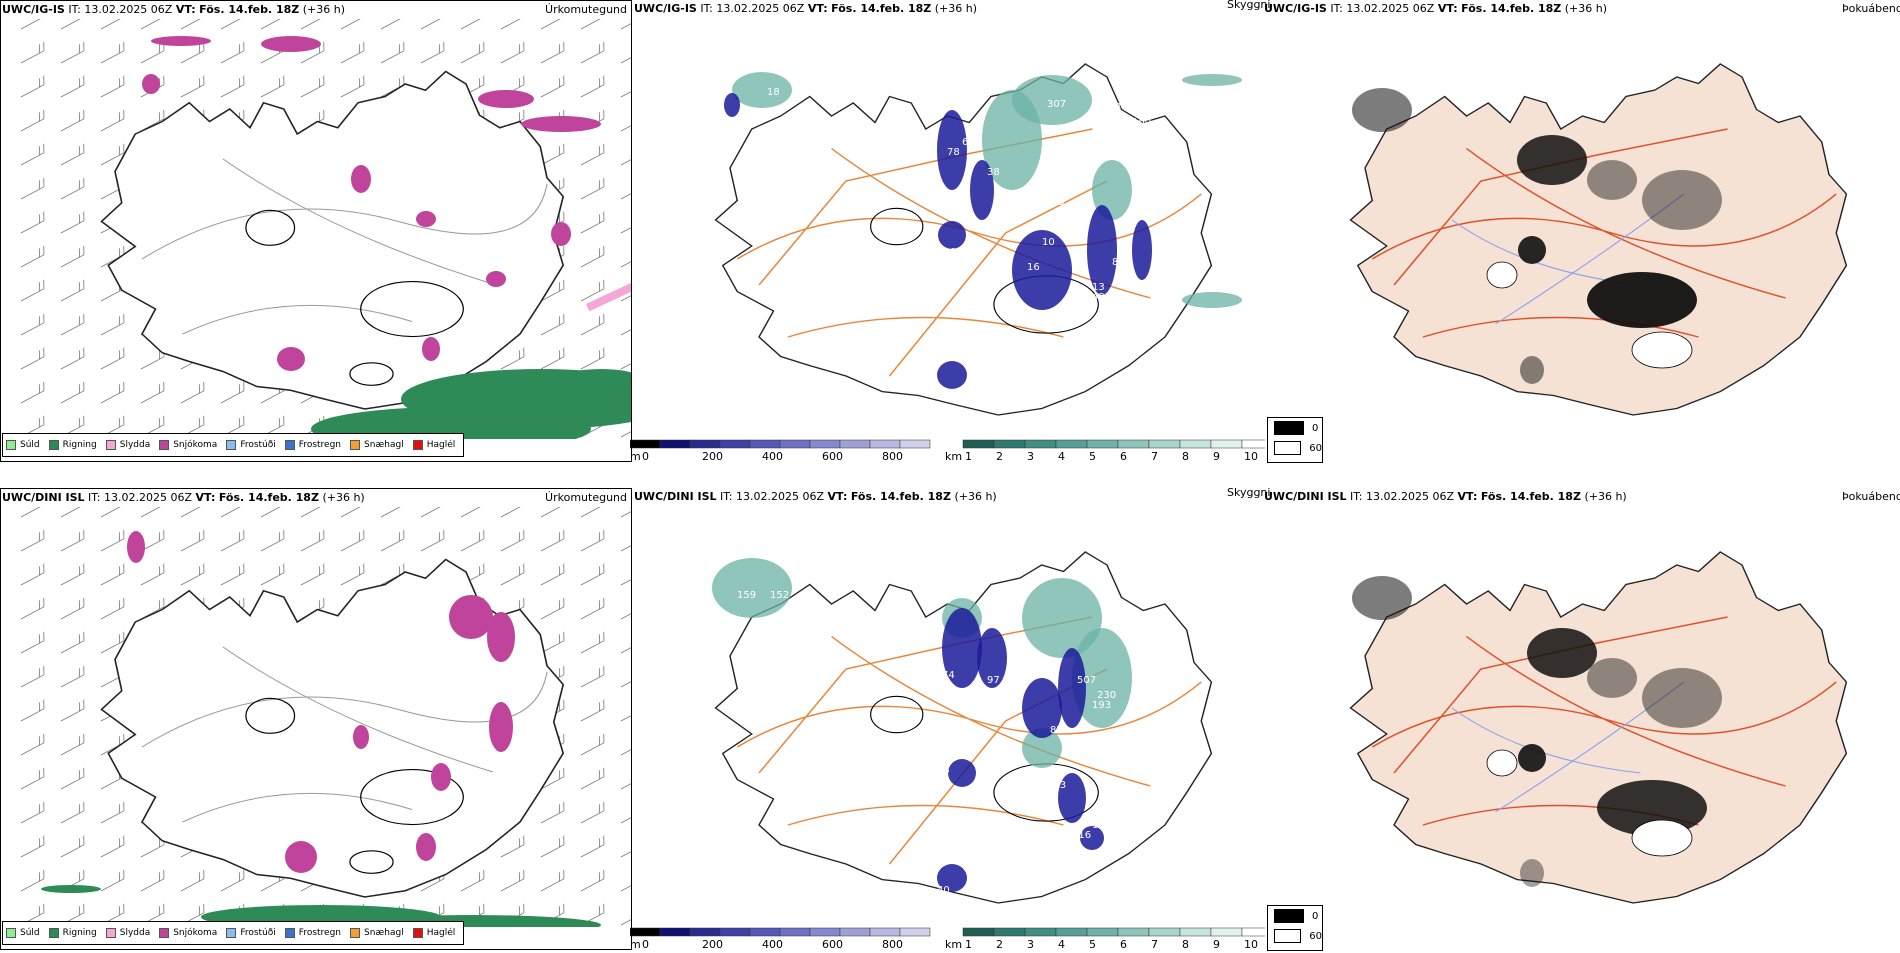  I want to click on legend-label: Haglél, so click(441, 933).